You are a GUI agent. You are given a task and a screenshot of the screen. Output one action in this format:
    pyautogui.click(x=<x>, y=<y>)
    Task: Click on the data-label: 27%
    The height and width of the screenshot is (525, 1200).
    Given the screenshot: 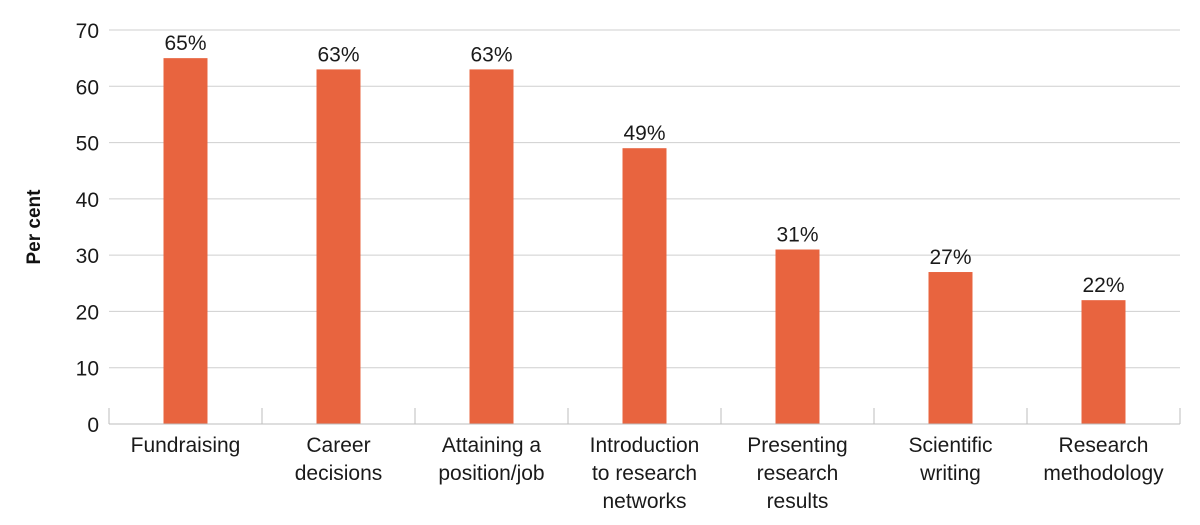 What is the action you would take?
    pyautogui.click(x=950, y=257)
    